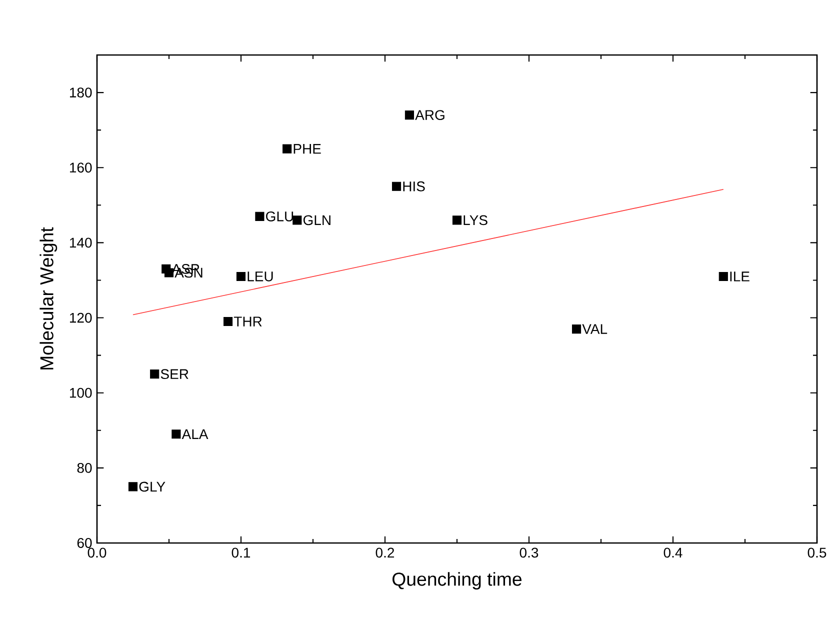 Image resolution: width=832 pixels, height=618 pixels. What do you see at coordinates (307, 149) in the screenshot?
I see `annotation: PHE` at bounding box center [307, 149].